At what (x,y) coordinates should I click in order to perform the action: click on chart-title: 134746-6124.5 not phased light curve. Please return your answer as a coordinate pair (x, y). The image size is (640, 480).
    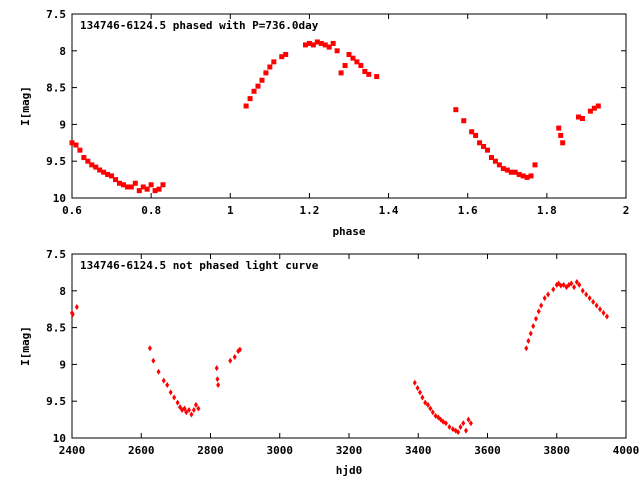
    Looking at the image, I should click on (199, 265).